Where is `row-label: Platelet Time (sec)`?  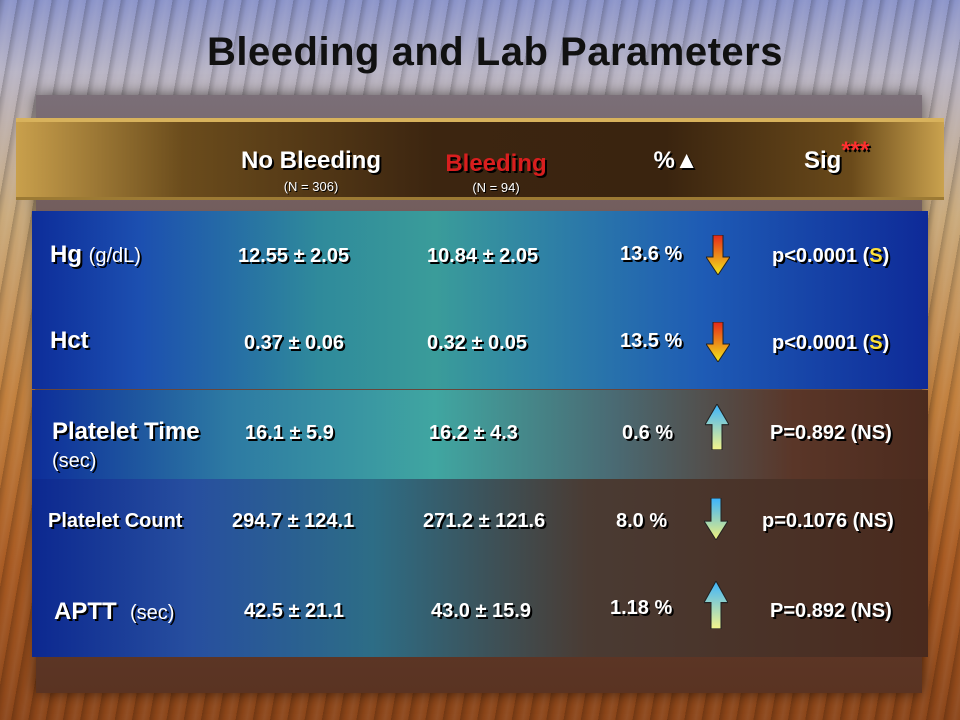 row-label: Platelet Time (sec) is located at coordinates (126, 446).